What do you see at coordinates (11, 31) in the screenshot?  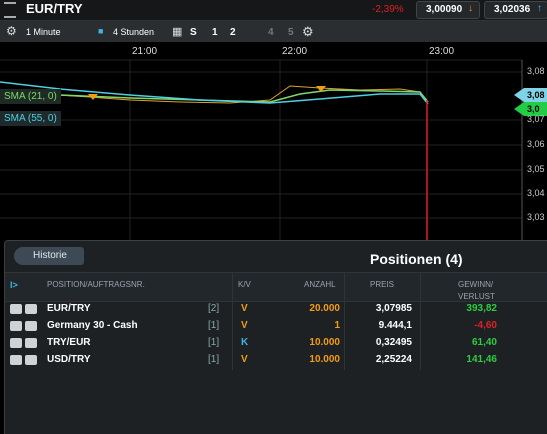 I see `settings-icon: ⚙` at bounding box center [11, 31].